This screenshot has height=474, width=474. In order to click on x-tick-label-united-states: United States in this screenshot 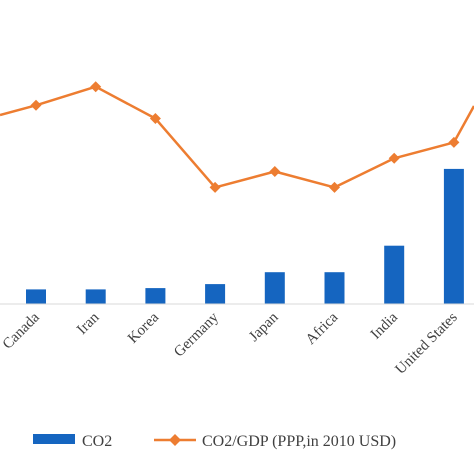, I will do `click(427, 343)`.